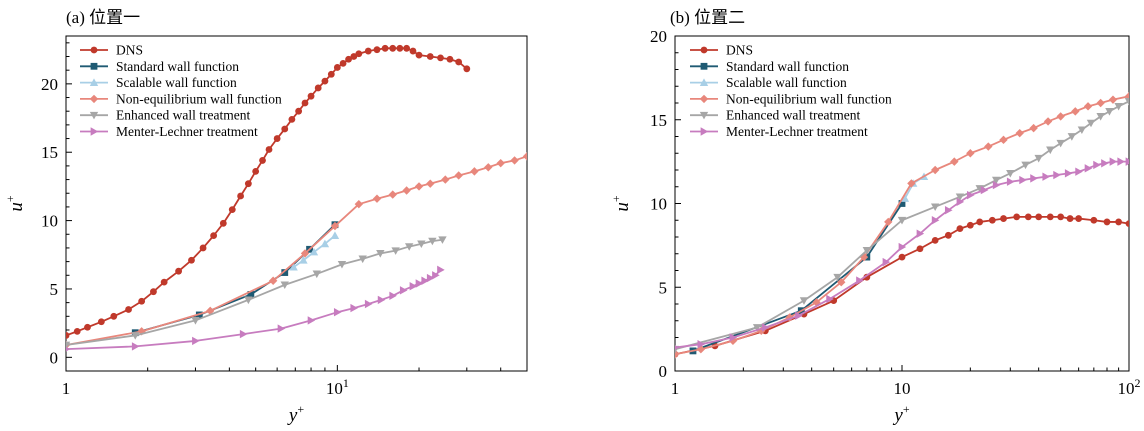 The image size is (1144, 431). What do you see at coordinates (129, 50) in the screenshot?
I see `legend-label: DNS` at bounding box center [129, 50].